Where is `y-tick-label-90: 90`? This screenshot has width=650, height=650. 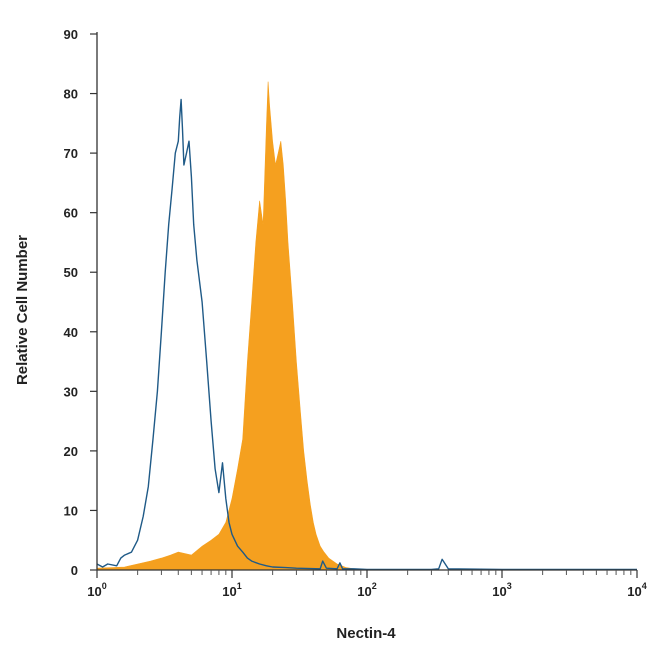
y-tick-label-90: 90 is located at coordinates (71, 34).